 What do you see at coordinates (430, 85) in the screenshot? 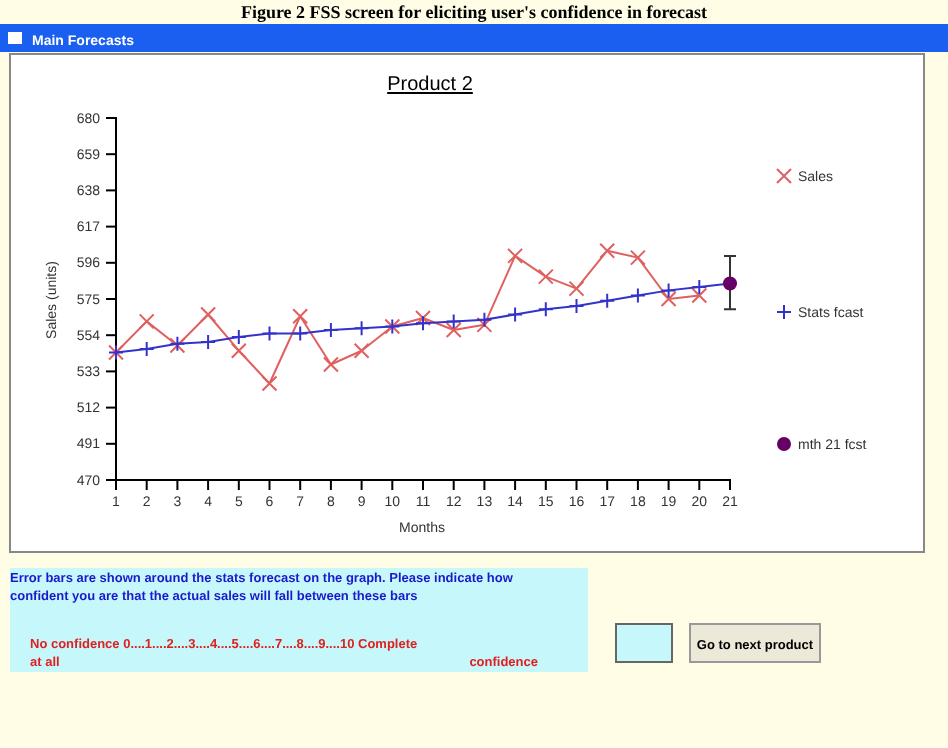
I see `chart-title: Product 2` at bounding box center [430, 85].